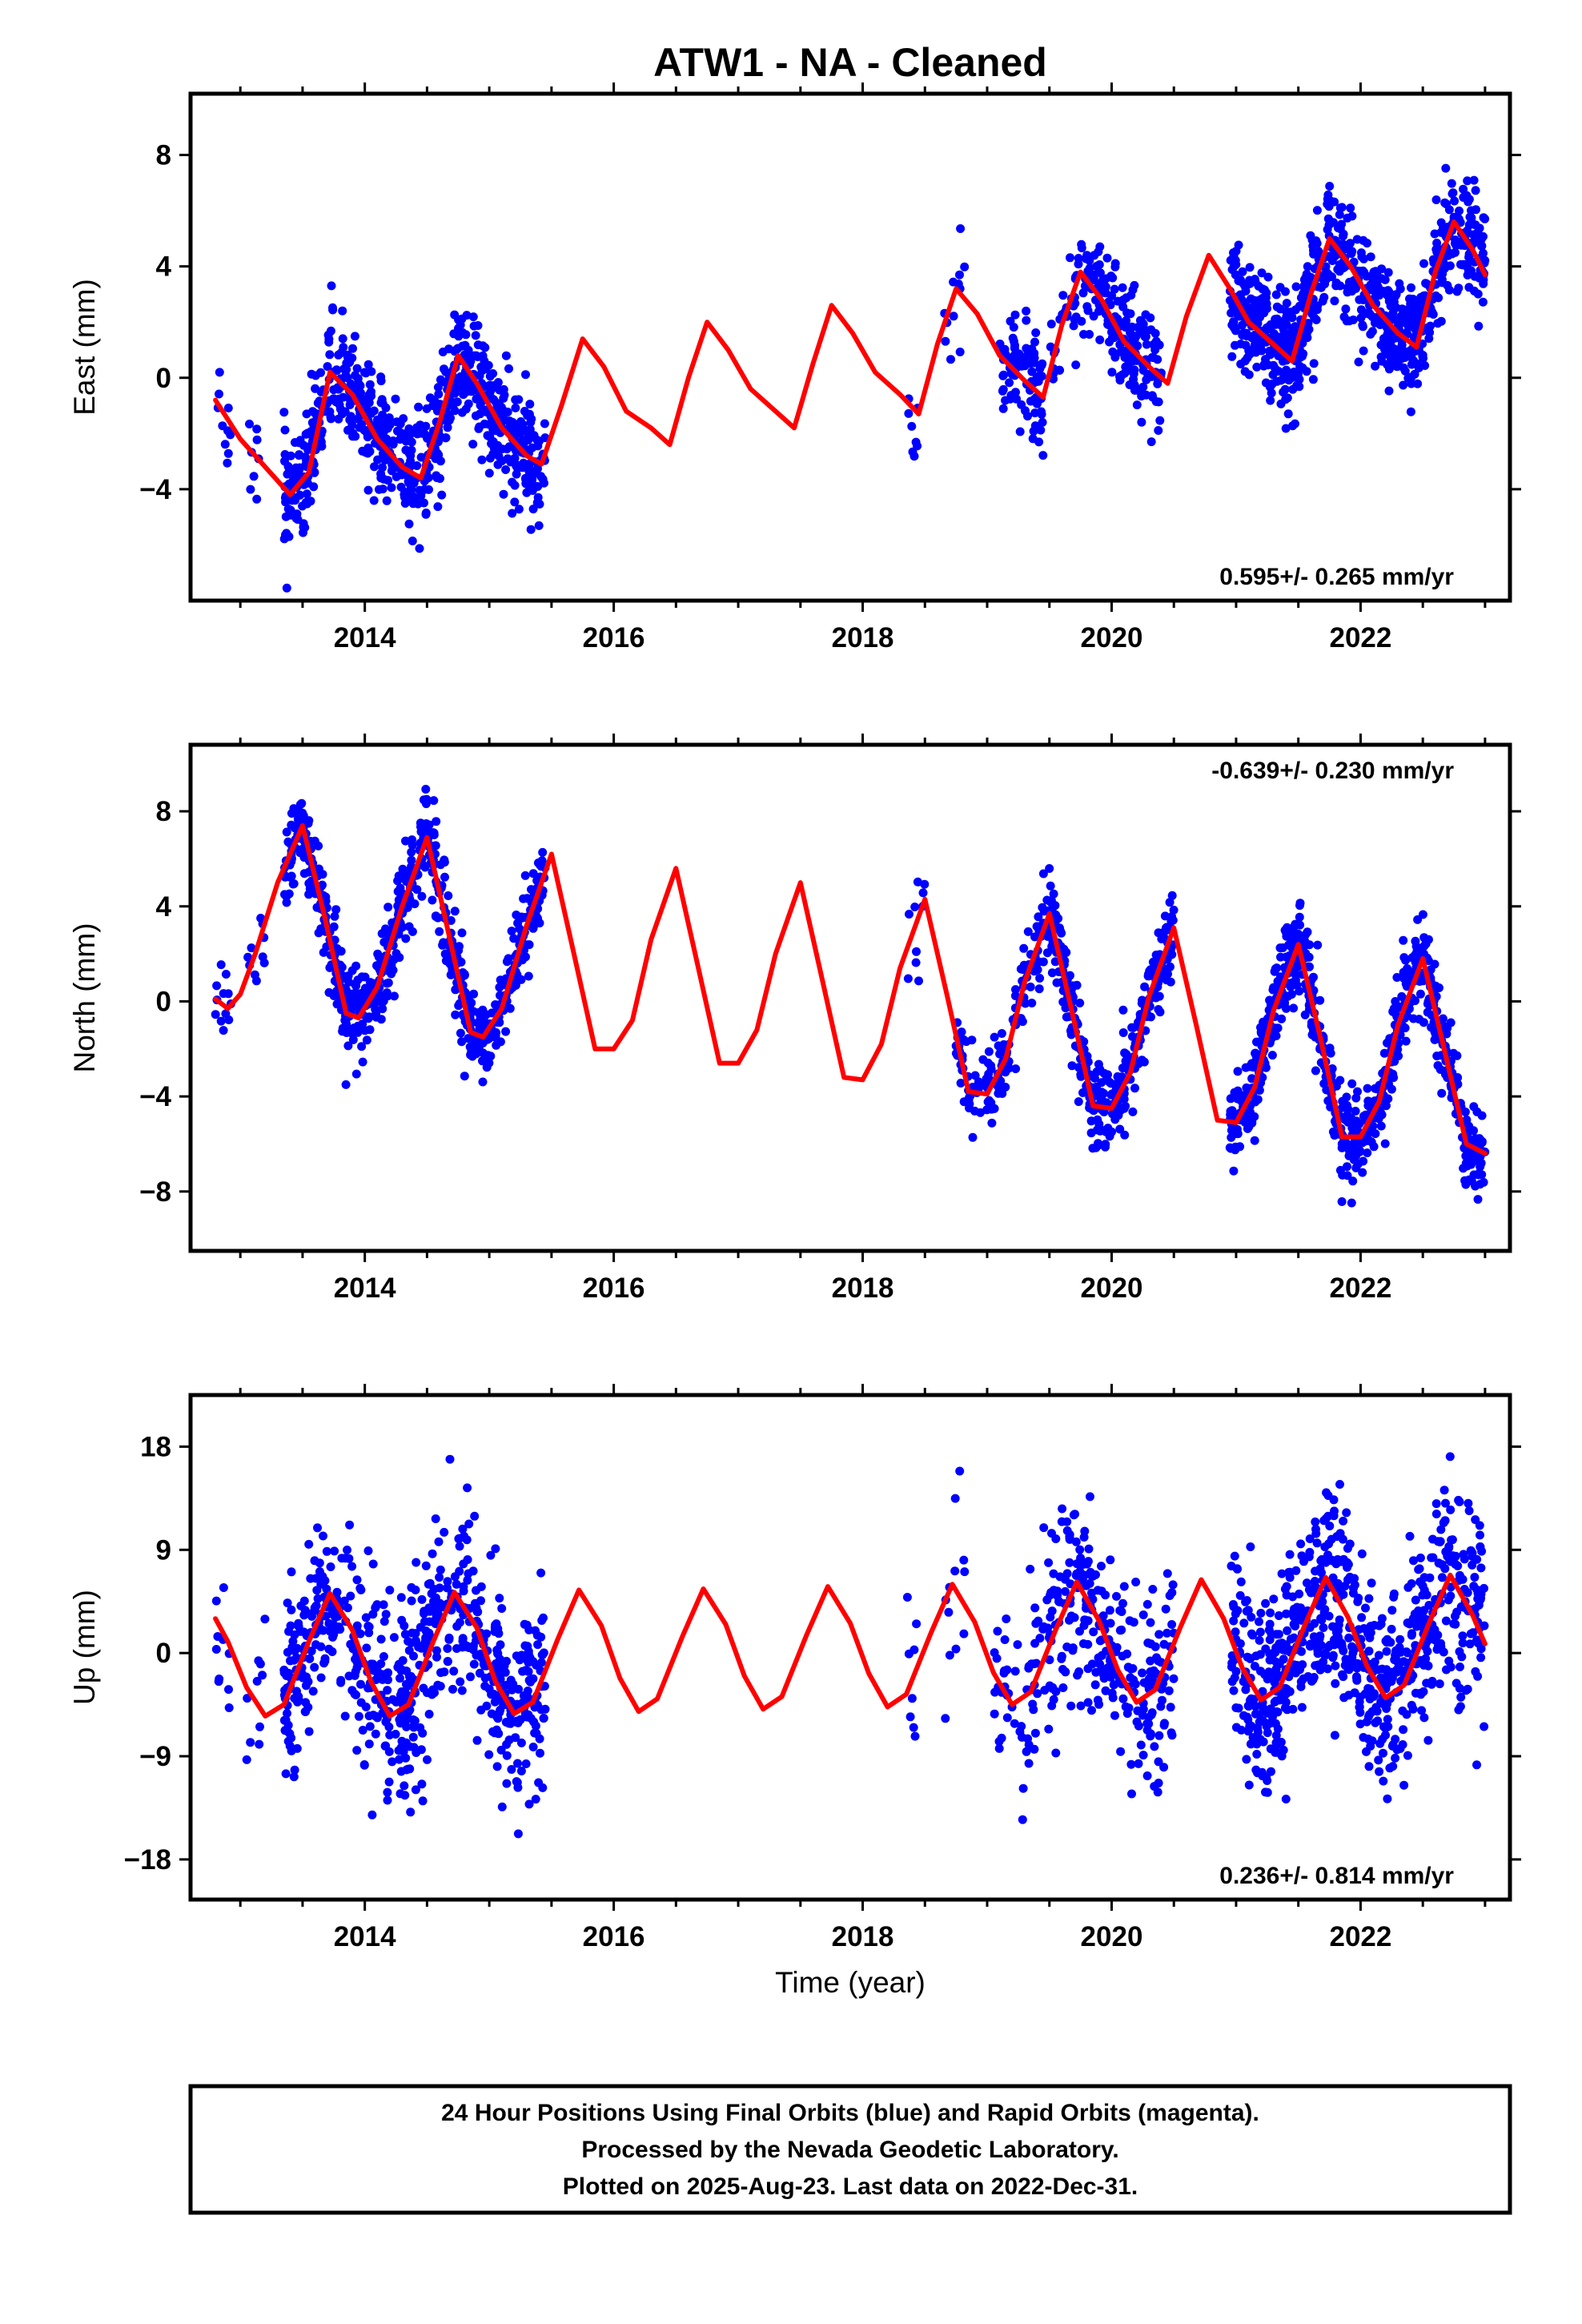 This screenshot has height=2324, width=1582. I want to click on east-model-curve, so click(850, 358).